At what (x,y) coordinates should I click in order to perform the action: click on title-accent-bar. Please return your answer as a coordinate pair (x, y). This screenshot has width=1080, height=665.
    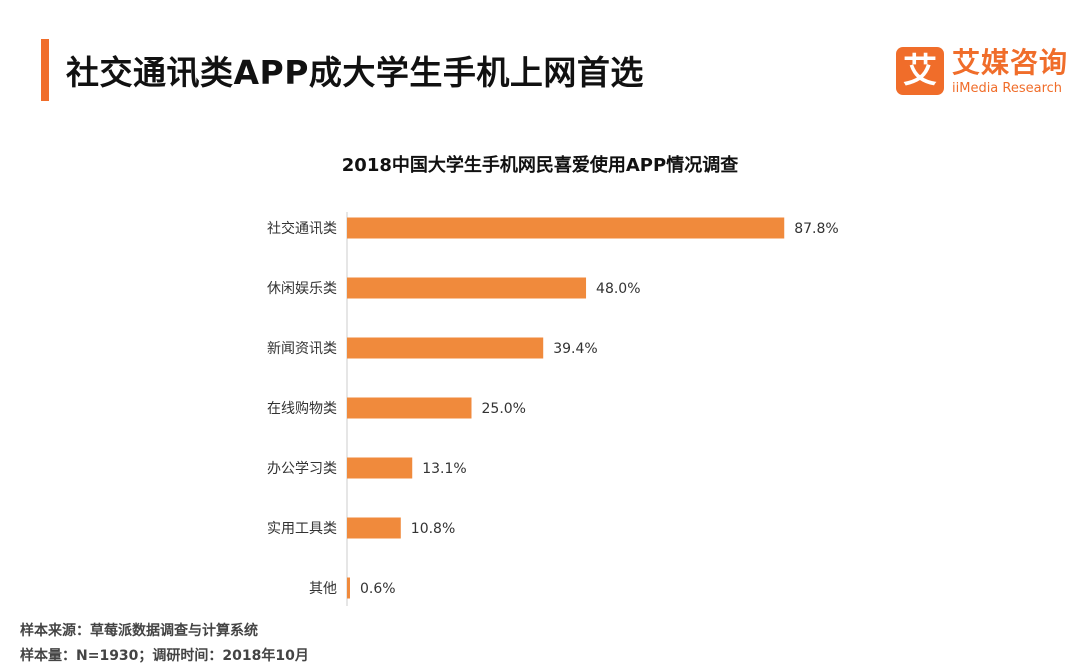
    Looking at the image, I should click on (45, 70).